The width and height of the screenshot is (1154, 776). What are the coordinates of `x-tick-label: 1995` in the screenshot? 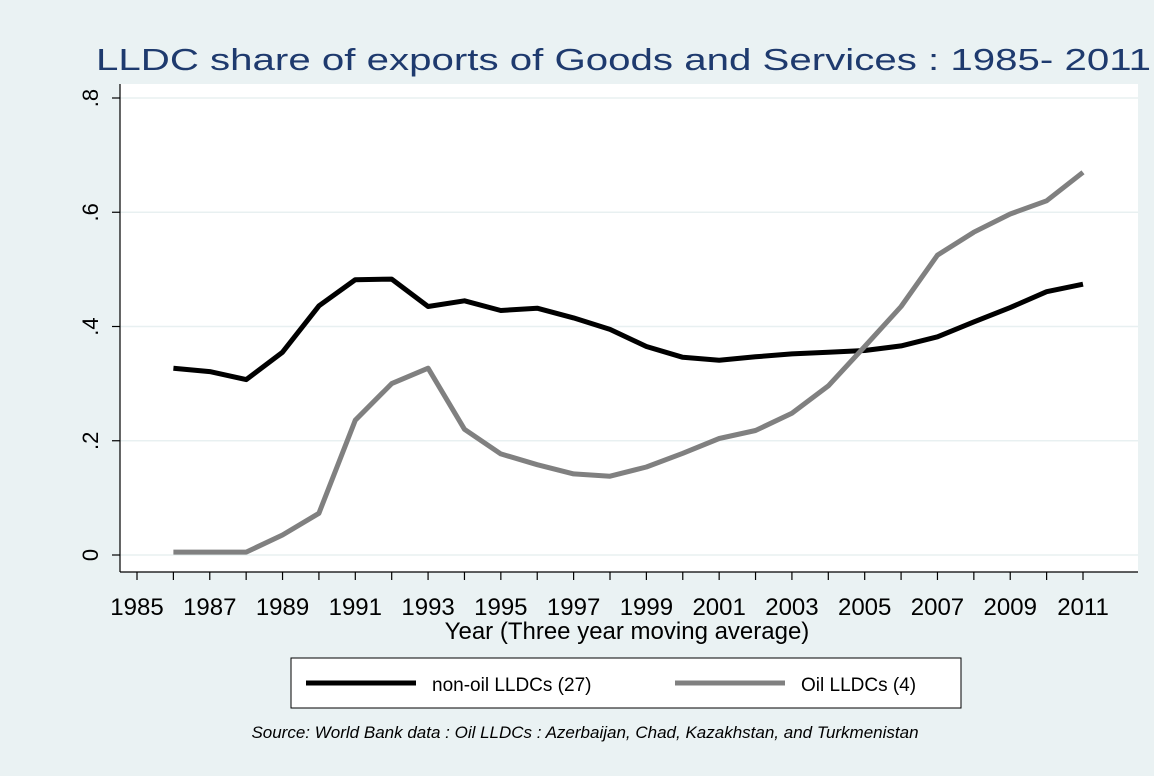 It's located at (500, 607).